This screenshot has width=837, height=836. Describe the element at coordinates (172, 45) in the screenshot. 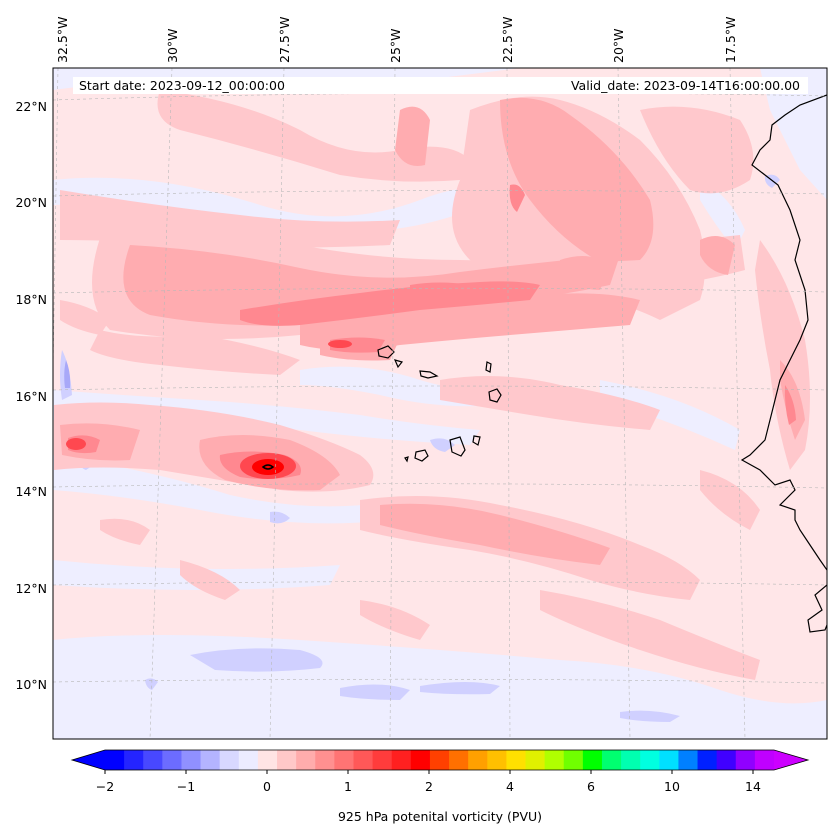

I see `lon-label: 30°W` at that location.